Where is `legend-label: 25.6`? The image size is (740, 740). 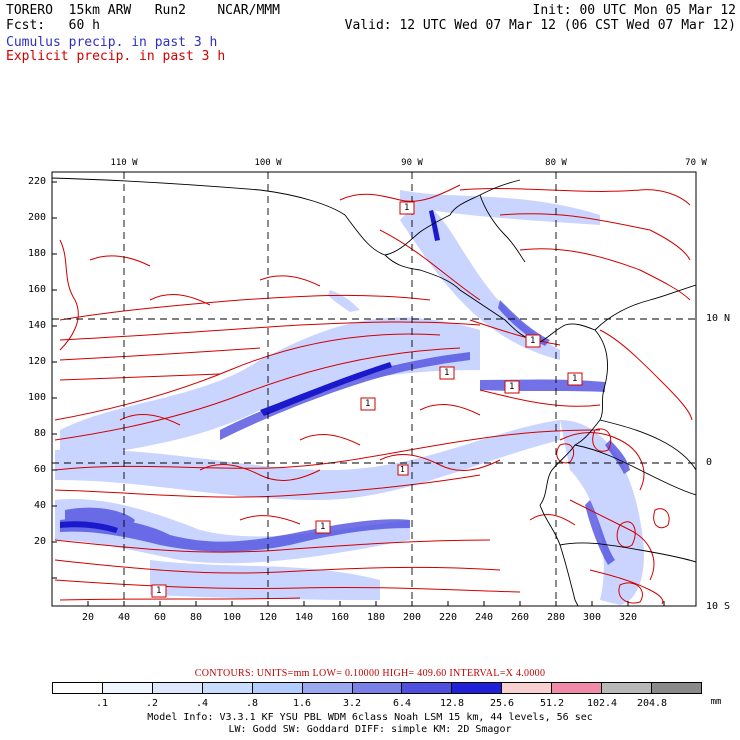
legend-label: 25.6 is located at coordinates (502, 703).